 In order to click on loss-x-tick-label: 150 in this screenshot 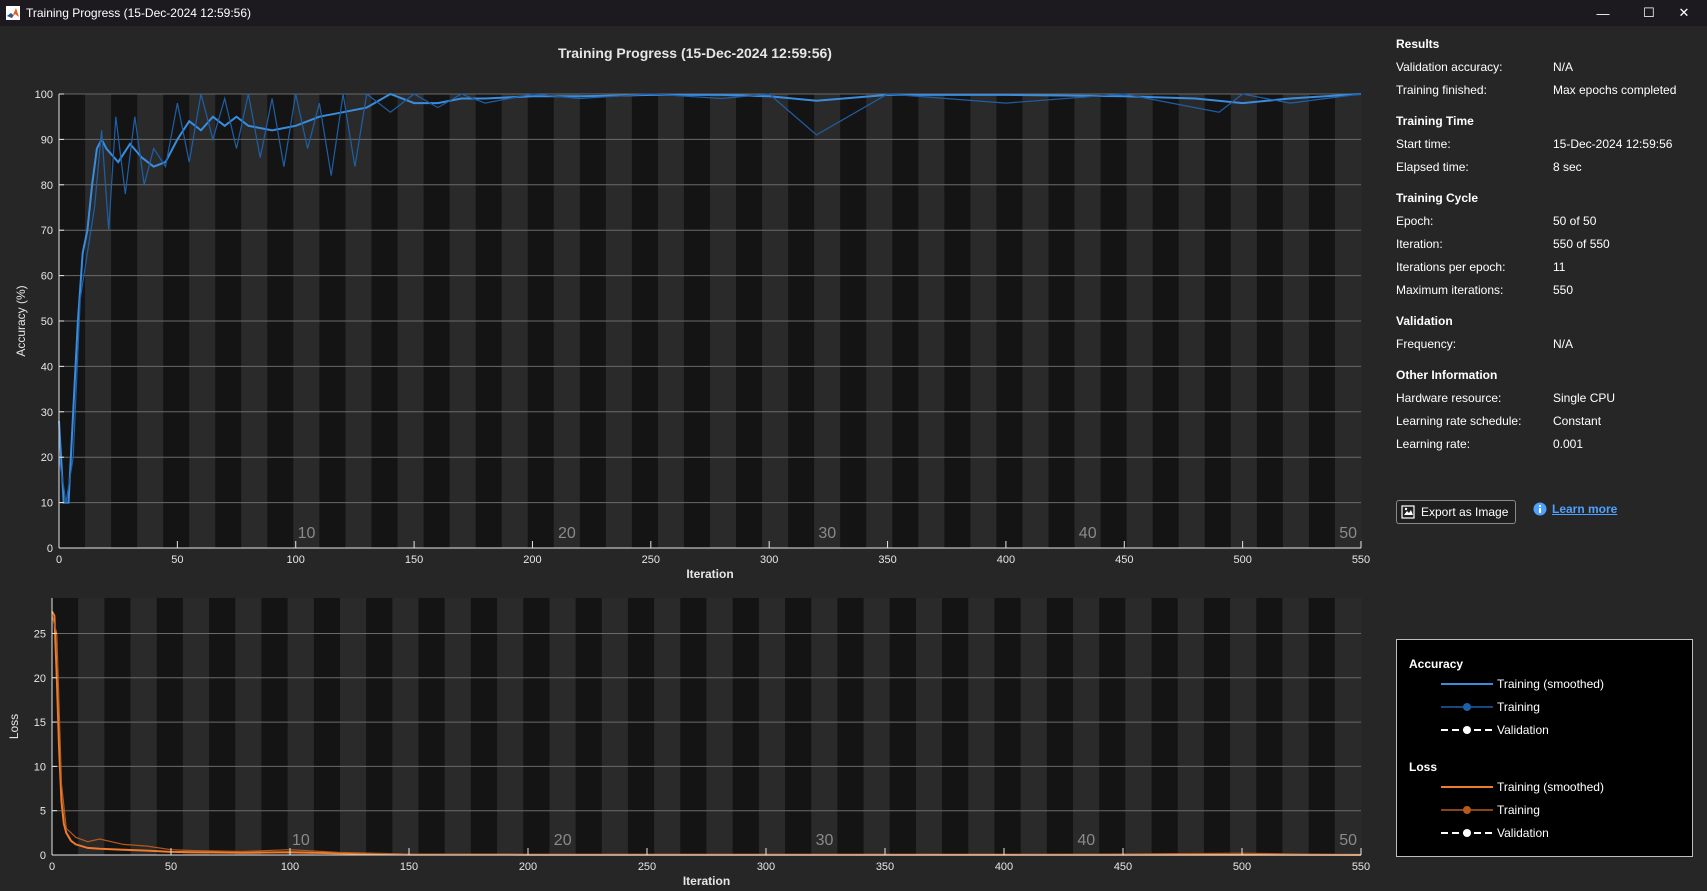, I will do `click(409, 867)`.